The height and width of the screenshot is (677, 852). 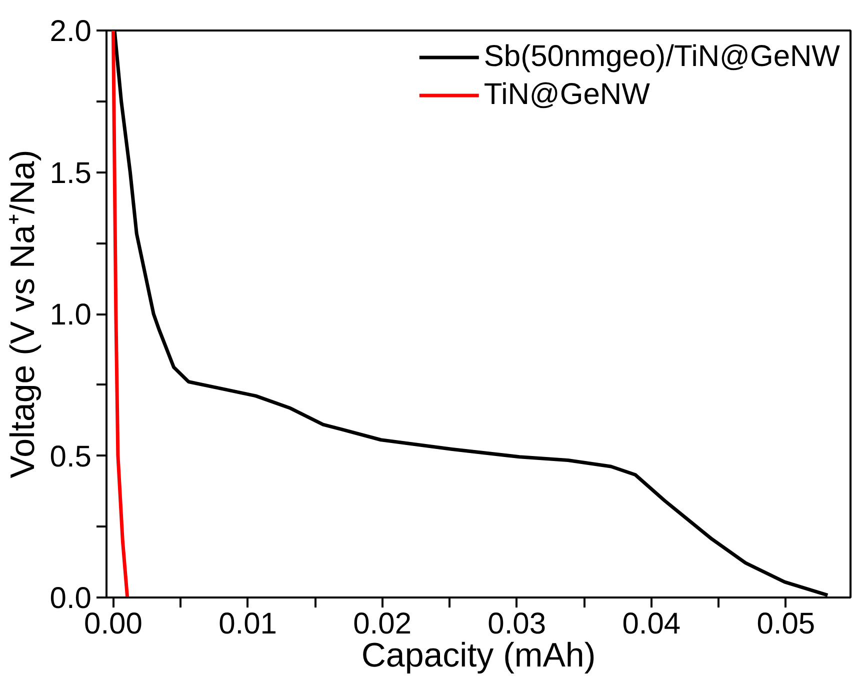 What do you see at coordinates (71, 173) in the screenshot?
I see `y-tick-label: 1.5` at bounding box center [71, 173].